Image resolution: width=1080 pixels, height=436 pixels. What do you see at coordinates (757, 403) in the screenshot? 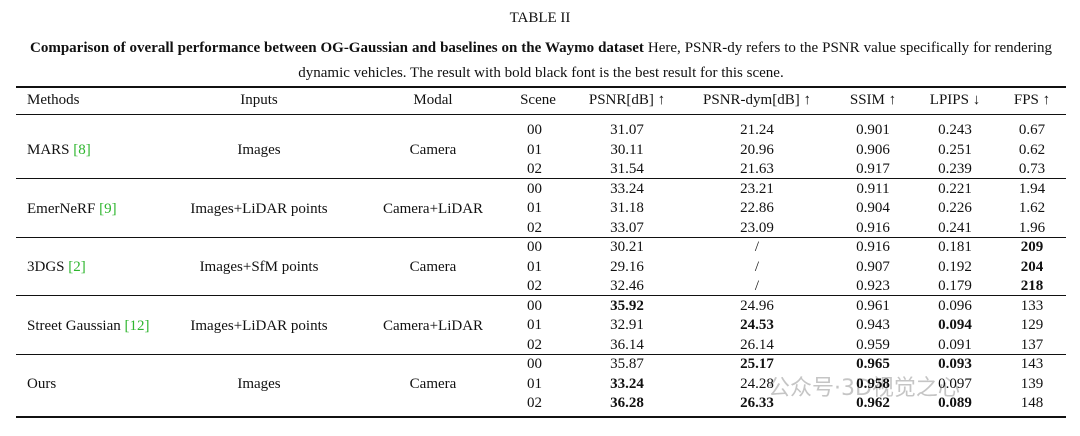
I see `metric-cell: 26.33` at bounding box center [757, 403].